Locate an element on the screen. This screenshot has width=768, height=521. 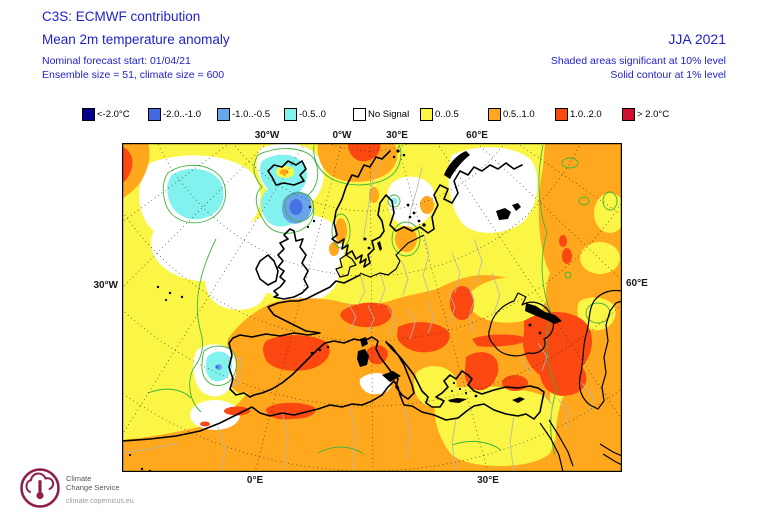
legend-item: No Signal is located at coordinates (381, 114).